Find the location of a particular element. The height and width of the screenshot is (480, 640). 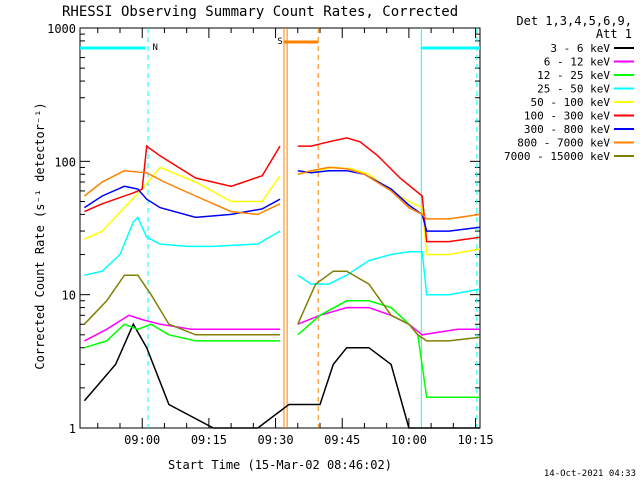

y-tick-label: 100 is located at coordinates (65, 162).